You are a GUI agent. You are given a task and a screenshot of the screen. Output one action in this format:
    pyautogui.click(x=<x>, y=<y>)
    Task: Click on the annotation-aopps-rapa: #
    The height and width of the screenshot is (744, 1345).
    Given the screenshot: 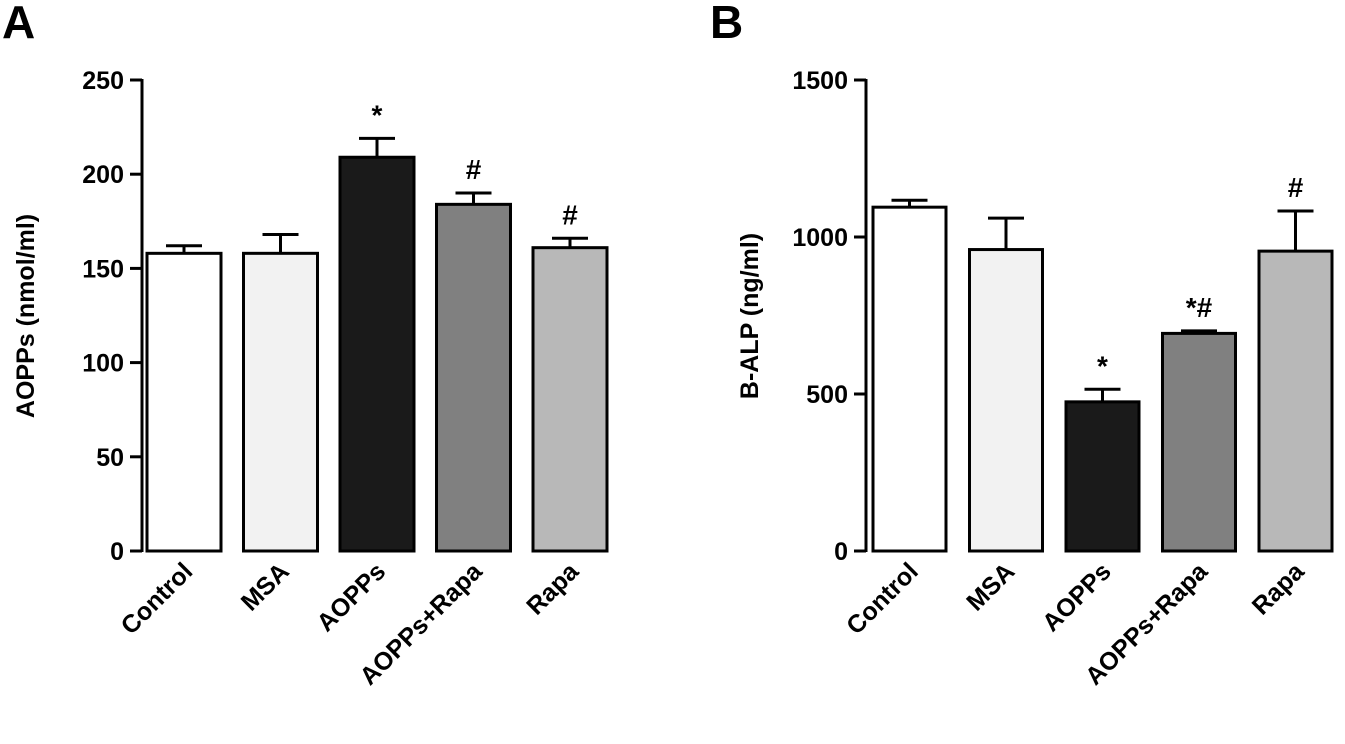 What is the action you would take?
    pyautogui.click(x=474, y=169)
    